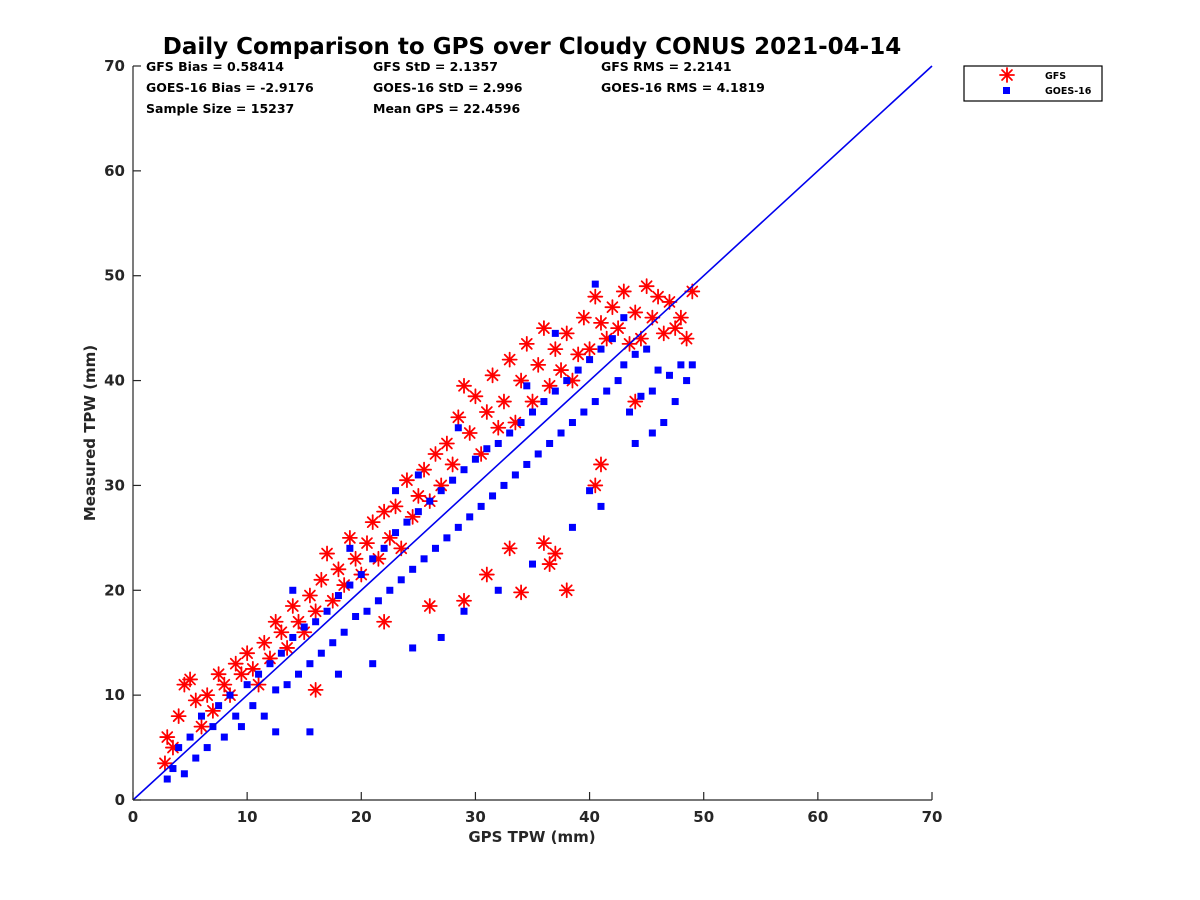 This screenshot has width=1200, height=900. Describe the element at coordinates (114, 485) in the screenshot. I see `y-tick-label: 30` at that location.